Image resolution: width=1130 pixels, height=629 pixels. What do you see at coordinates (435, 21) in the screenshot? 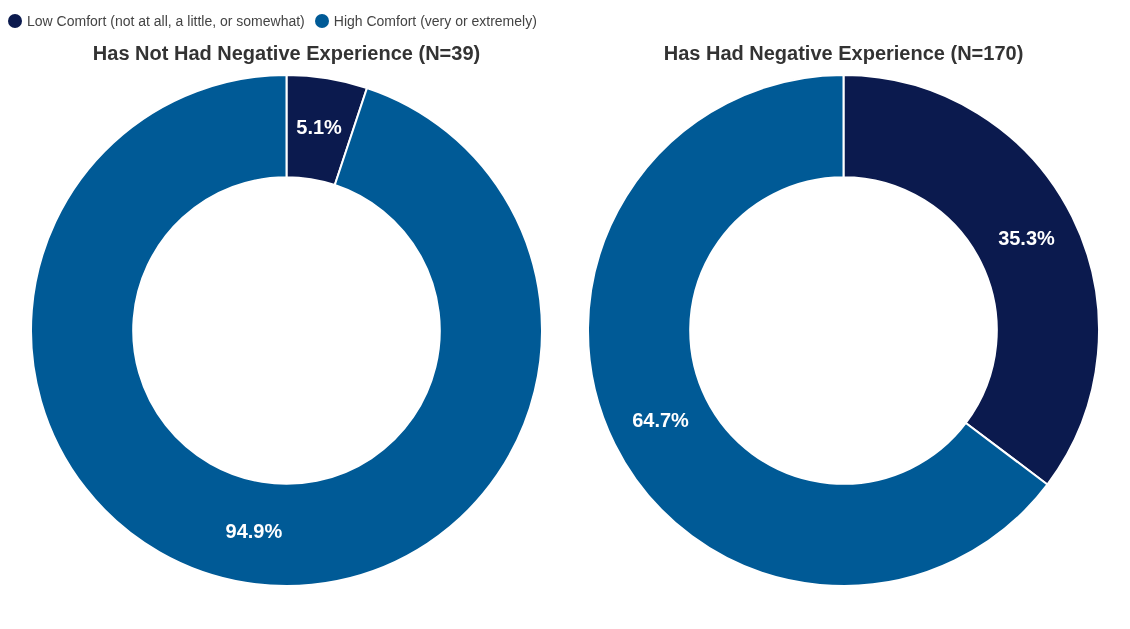
I see `legend-label: High Comfort (very or extremely)` at bounding box center [435, 21].